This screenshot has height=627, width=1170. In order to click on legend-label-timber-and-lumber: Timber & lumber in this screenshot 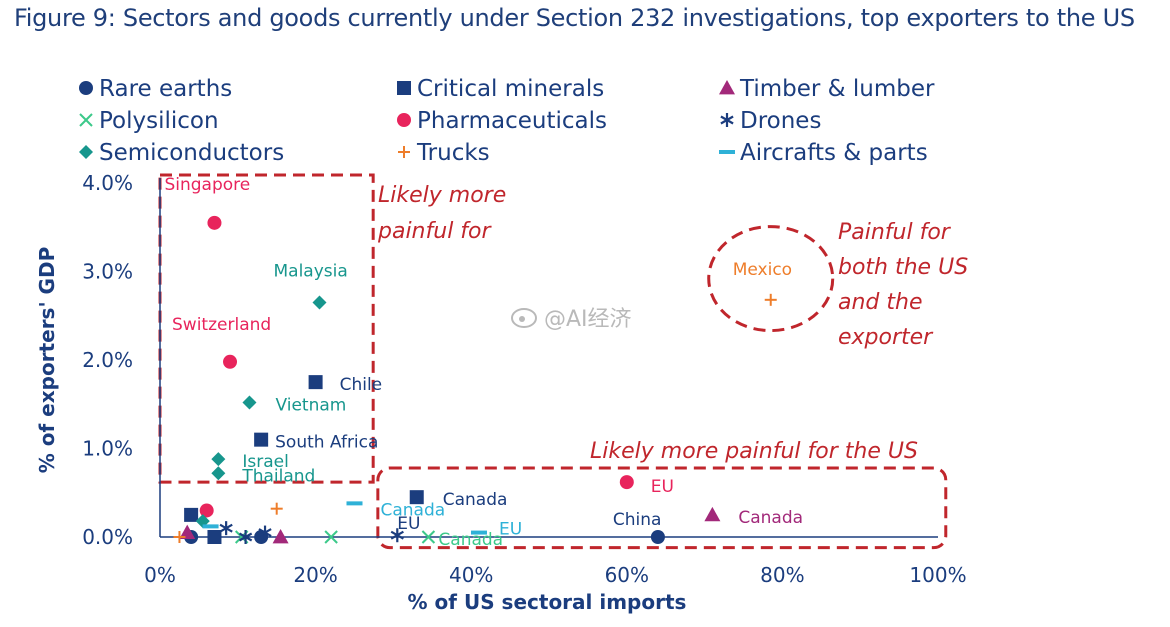, I will do `click(837, 89)`.